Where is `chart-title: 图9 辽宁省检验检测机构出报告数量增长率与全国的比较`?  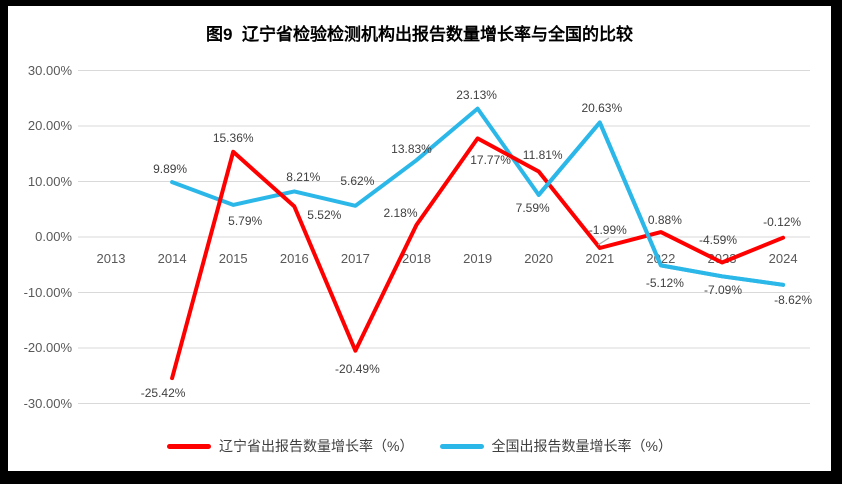
chart-title: 图9 辽宁省检验检测机构出报告数量增长率与全国的比较 is located at coordinates (419, 34).